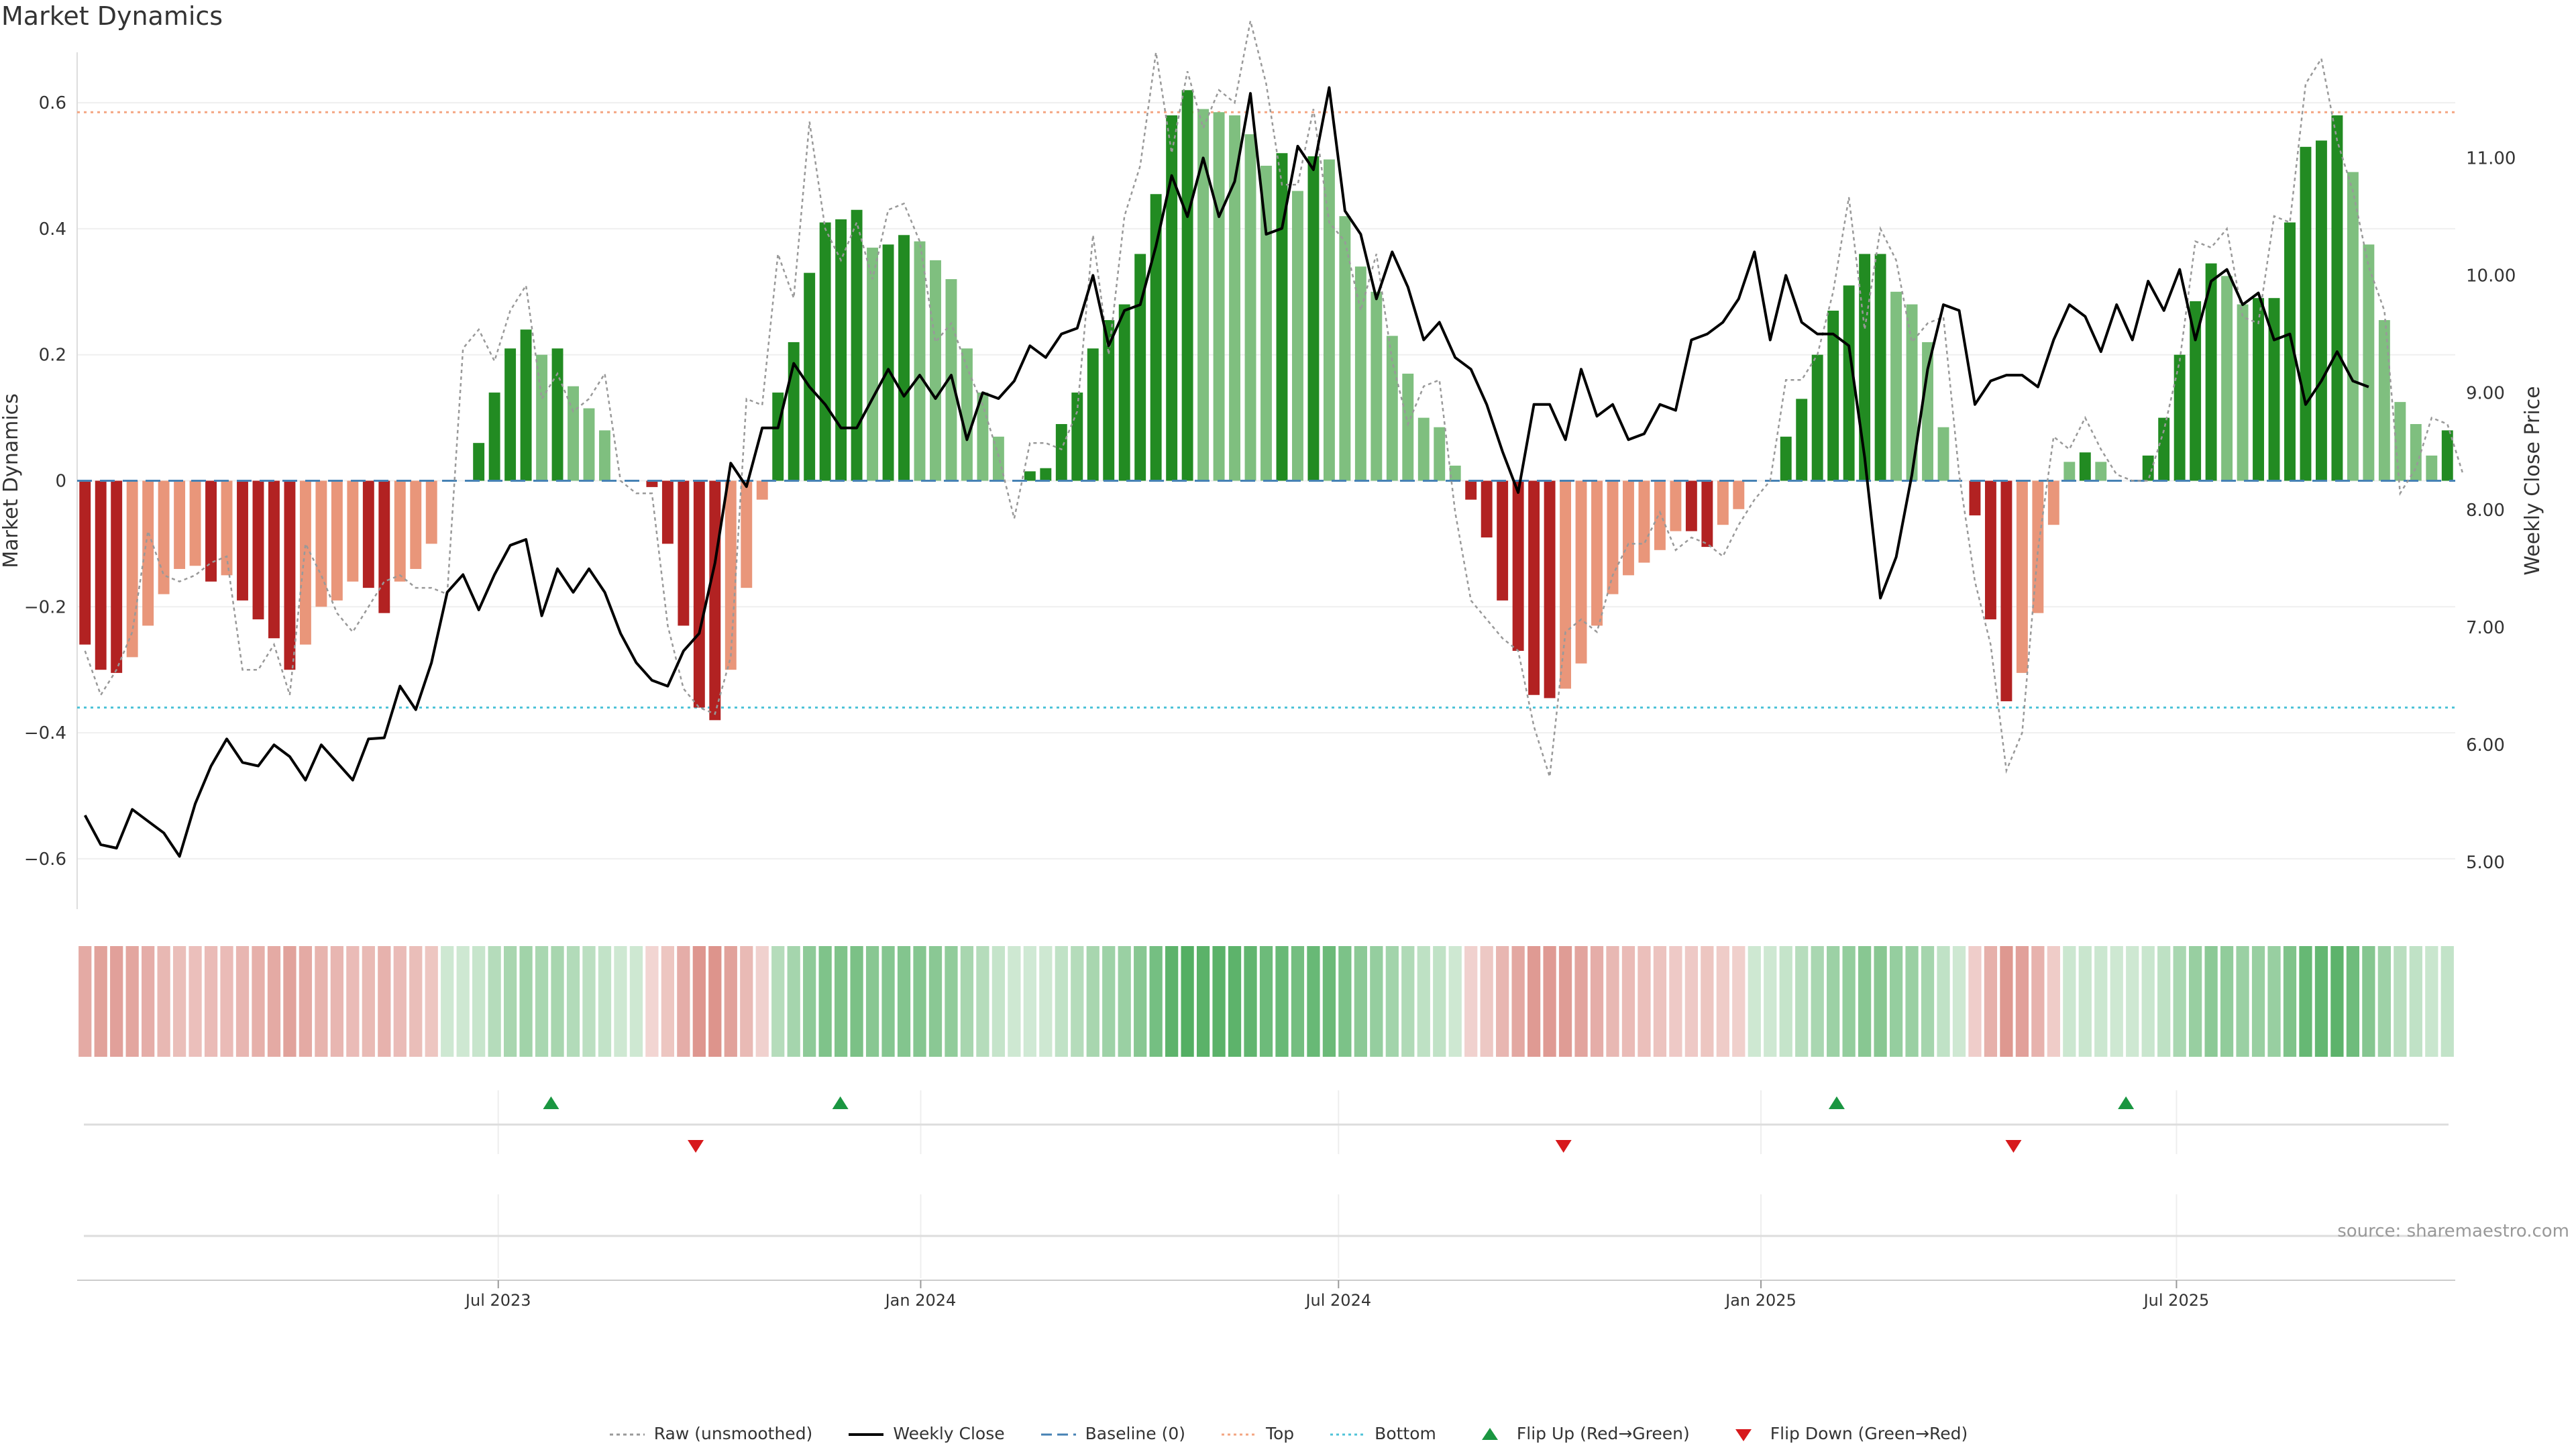 Image resolution: width=2576 pixels, height=1452 pixels. Describe the element at coordinates (2485, 393) in the screenshot. I see `y-right-tick-label: 9.00` at that location.